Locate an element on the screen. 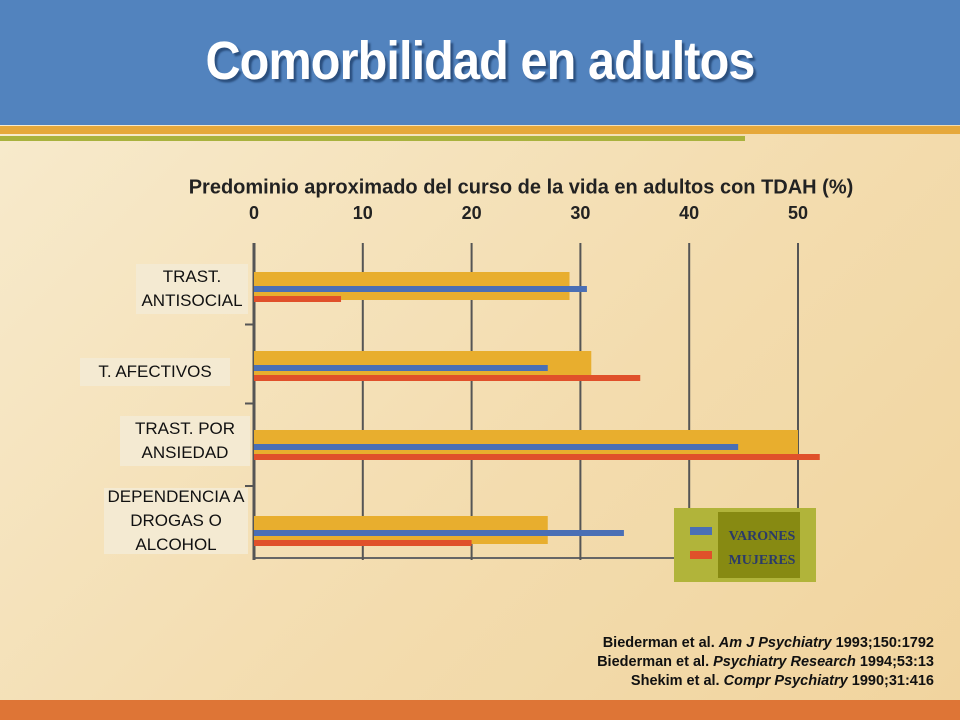 This screenshot has width=960, height=720. ref-detail: 1990;31:416 is located at coordinates (892, 681).